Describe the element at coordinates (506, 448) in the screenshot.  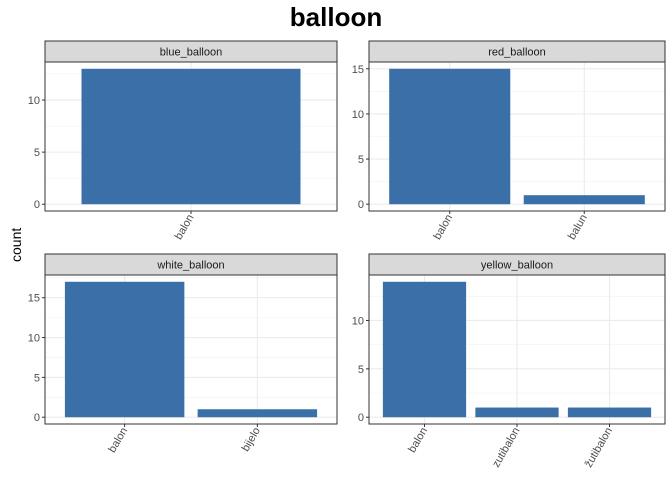
I see `x-tick-label: zutibalon` at that location.